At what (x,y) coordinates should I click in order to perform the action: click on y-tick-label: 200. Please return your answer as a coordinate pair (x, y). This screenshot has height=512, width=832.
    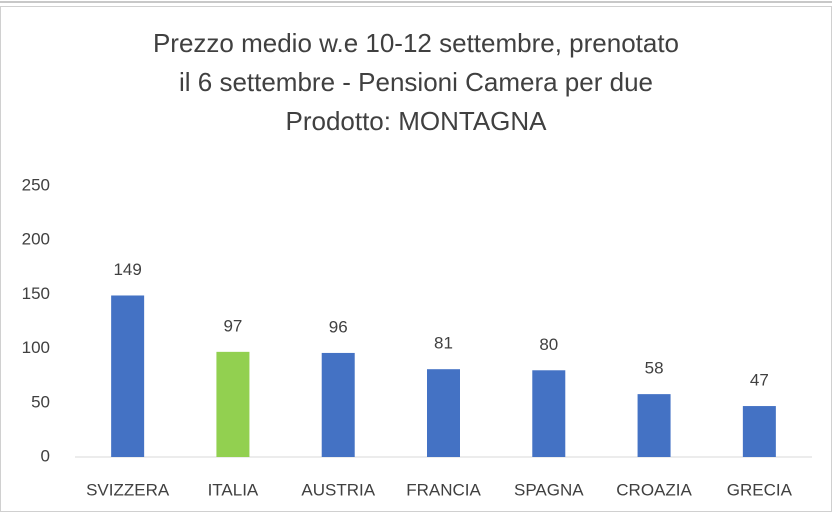
    Looking at the image, I should click on (36, 239).